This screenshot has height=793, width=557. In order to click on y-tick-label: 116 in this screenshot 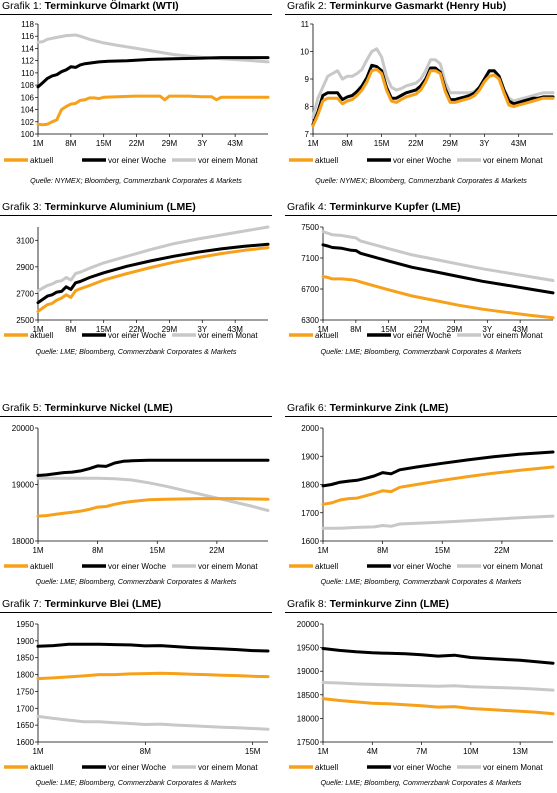, I will do `click(27, 36)`.